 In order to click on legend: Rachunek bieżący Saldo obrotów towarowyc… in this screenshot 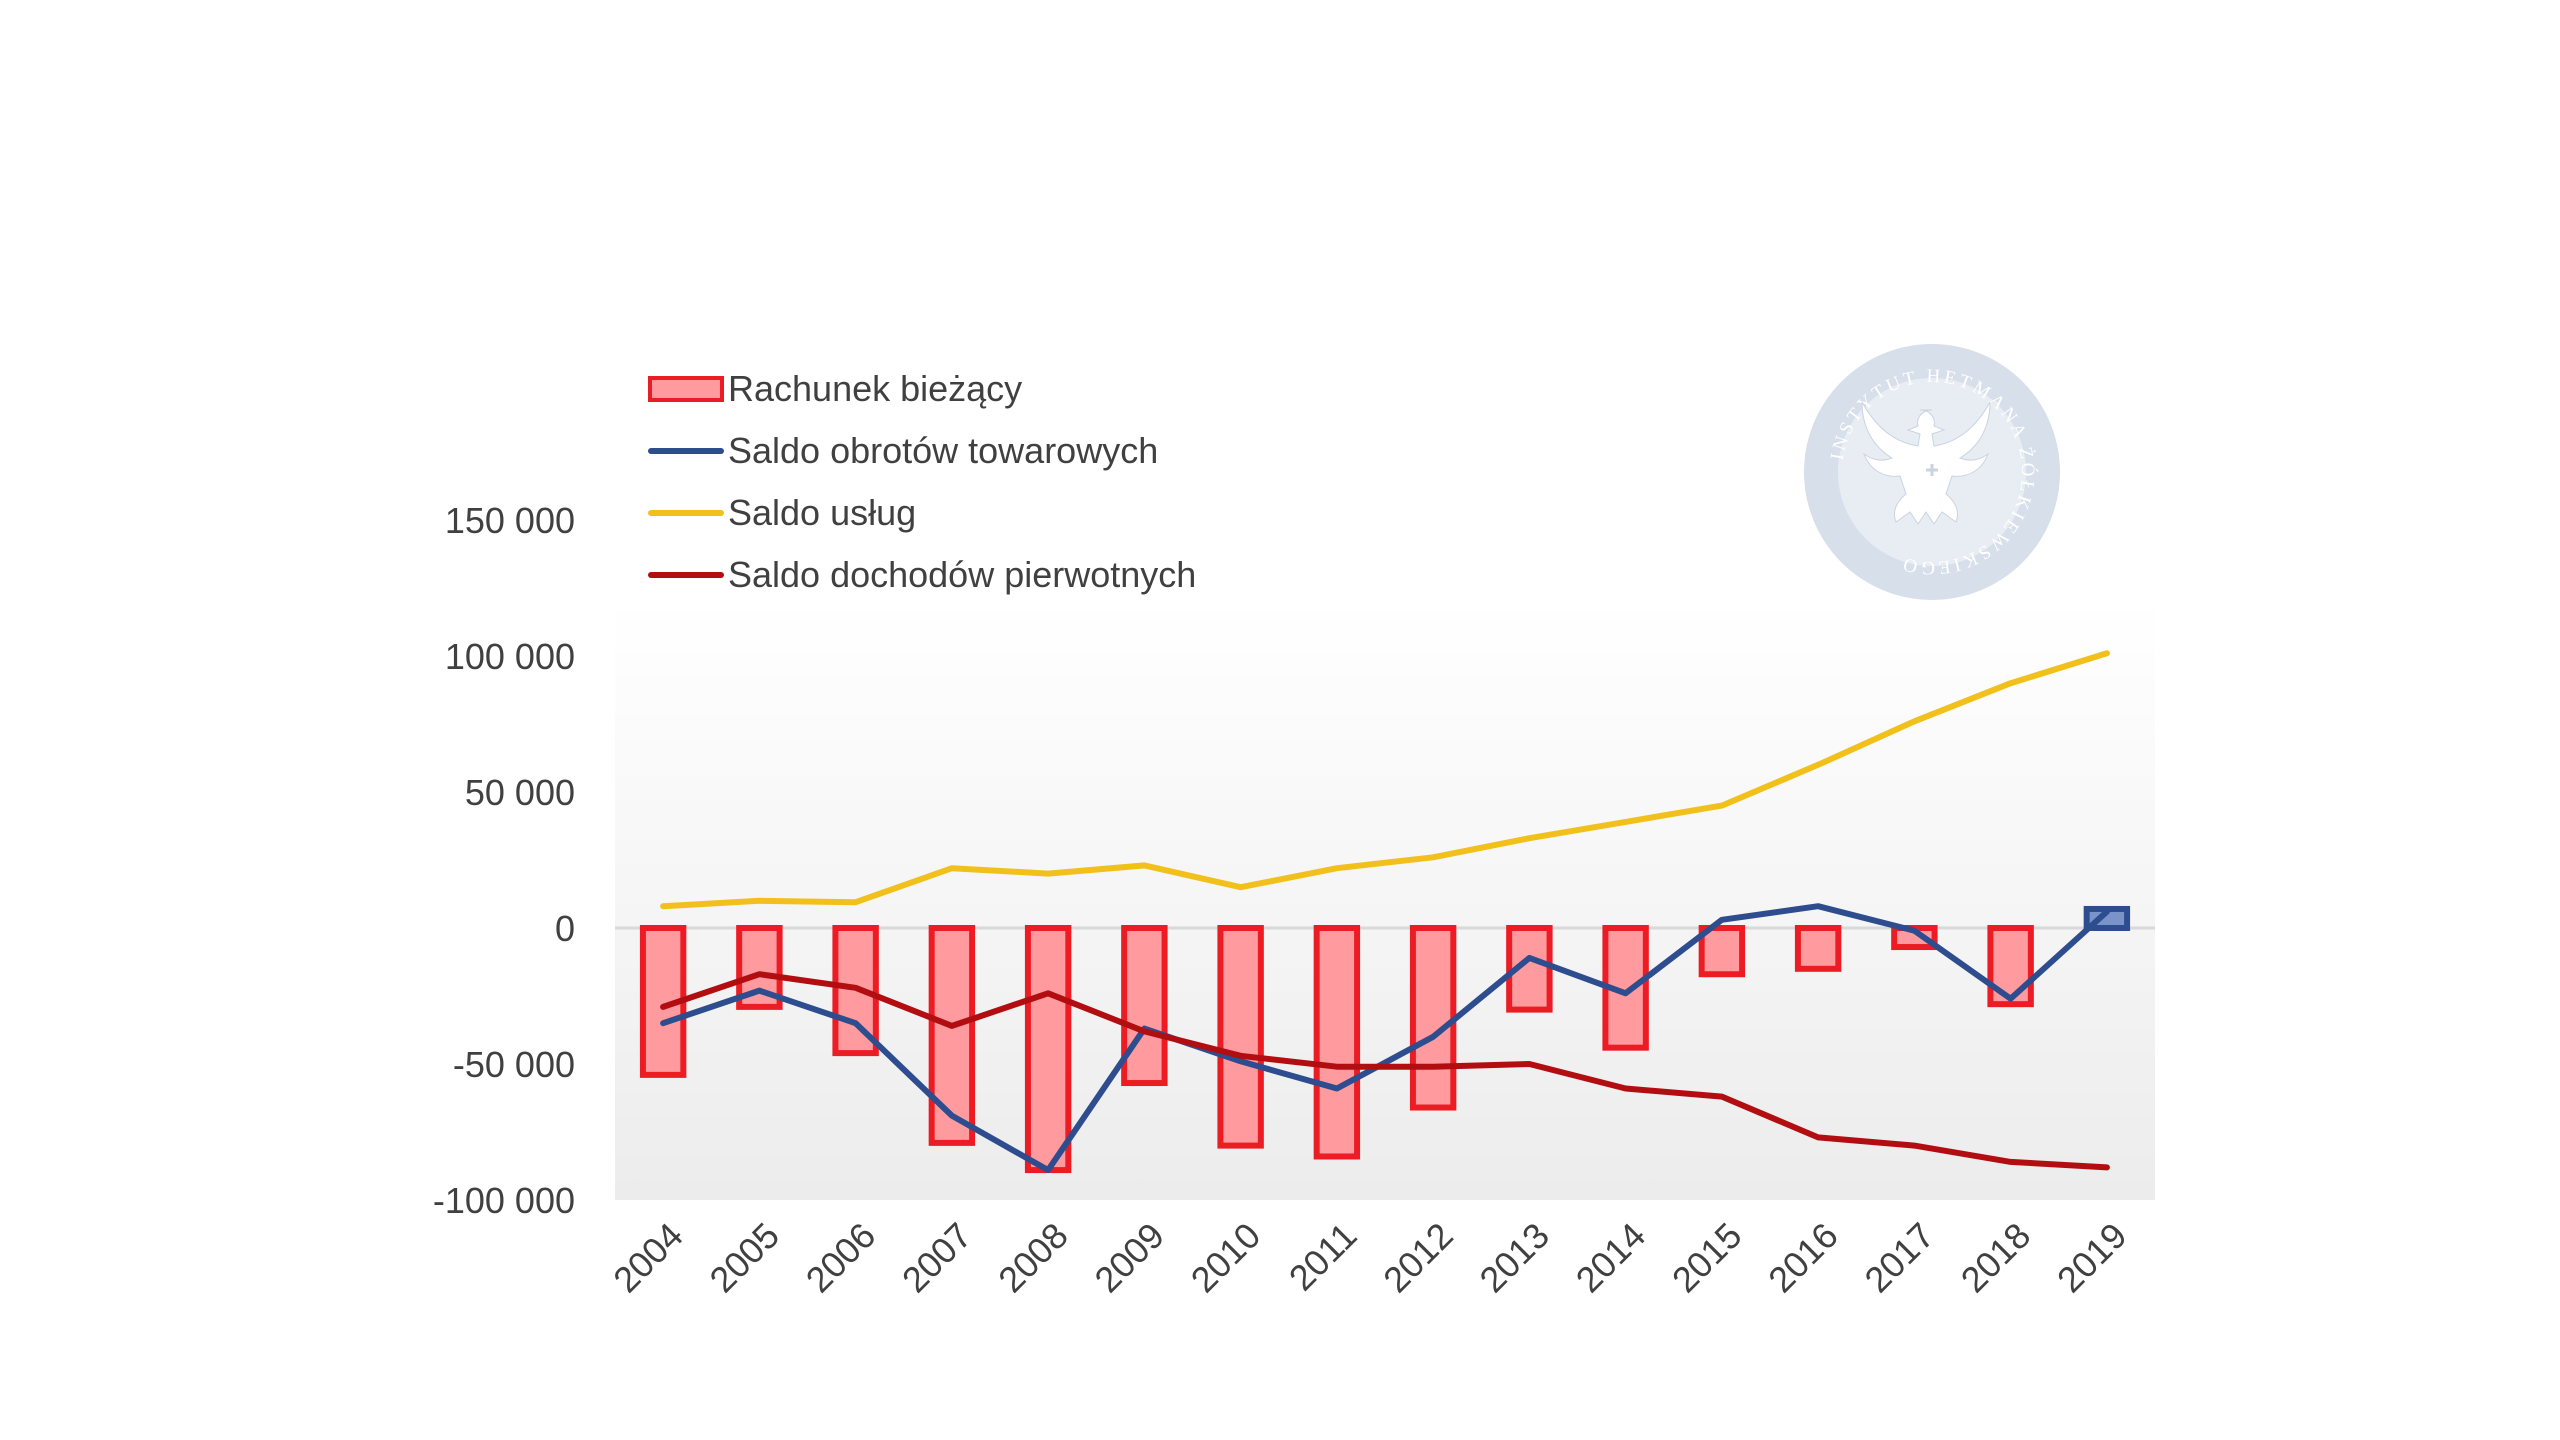, I will do `click(922, 482)`.